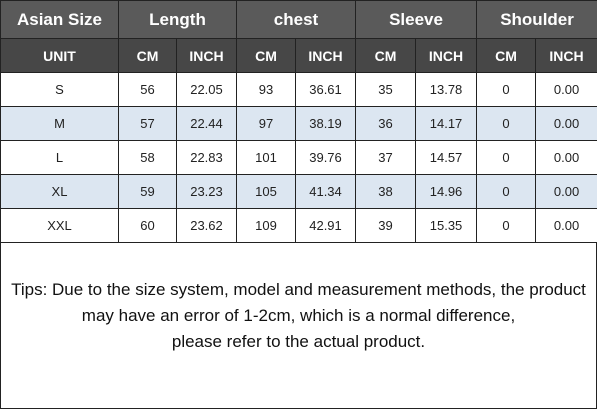 This screenshot has height=410, width=597. What do you see at coordinates (386, 157) in the screenshot?
I see `cell: 37` at bounding box center [386, 157].